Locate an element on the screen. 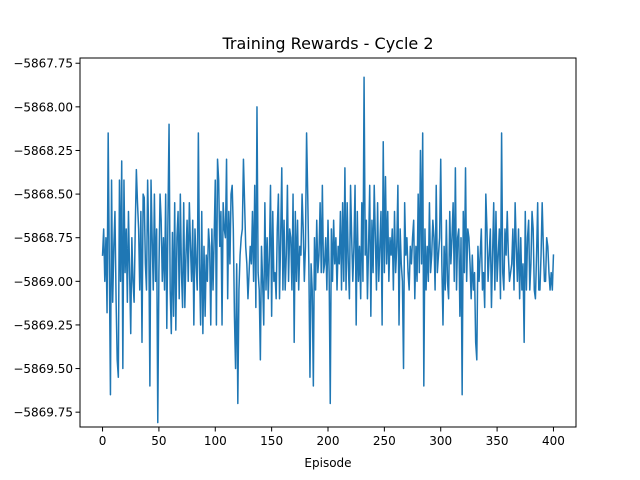 This screenshot has width=640, height=480. x-axis-label: Episode is located at coordinates (327, 463).